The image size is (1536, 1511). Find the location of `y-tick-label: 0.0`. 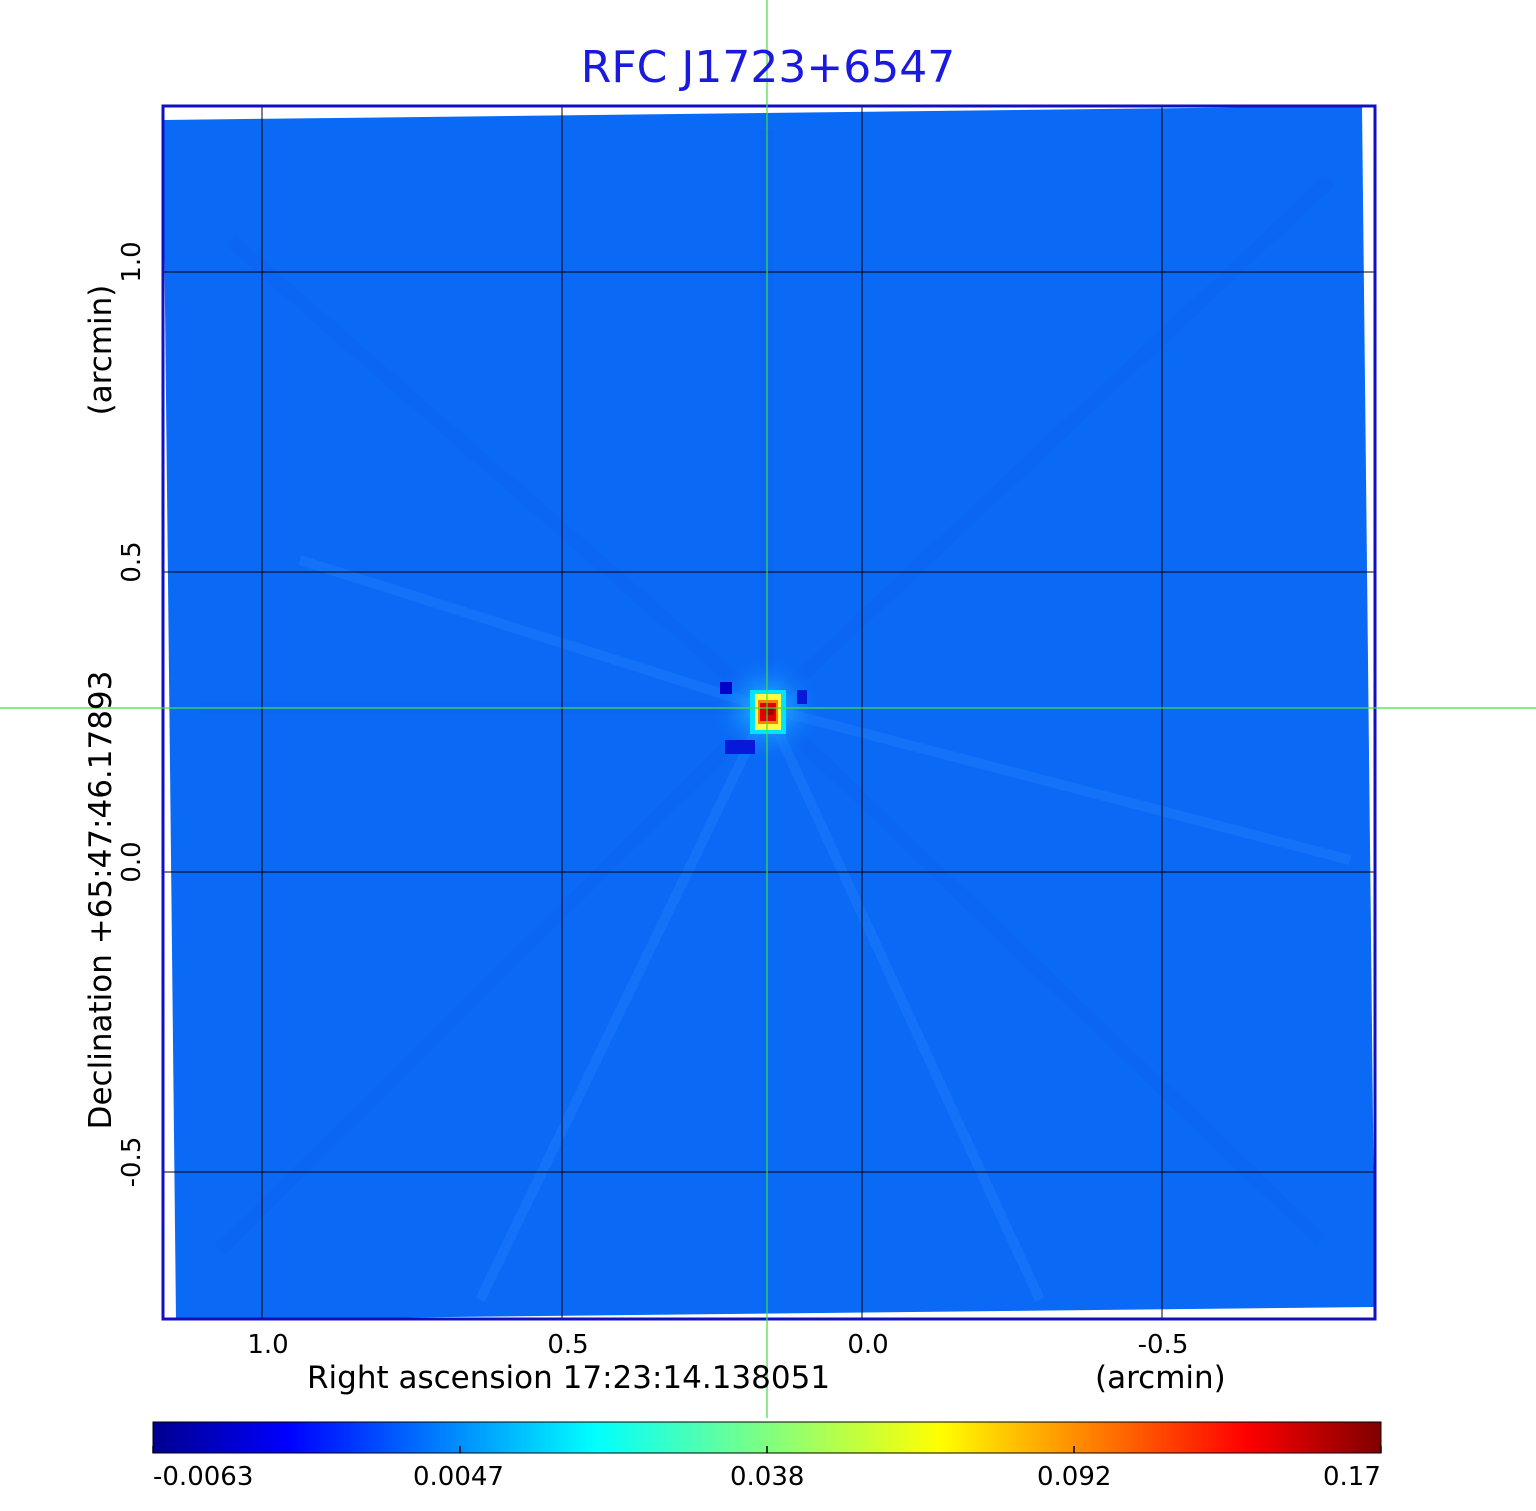

y-tick-label: 0.0 is located at coordinates (132, 862).